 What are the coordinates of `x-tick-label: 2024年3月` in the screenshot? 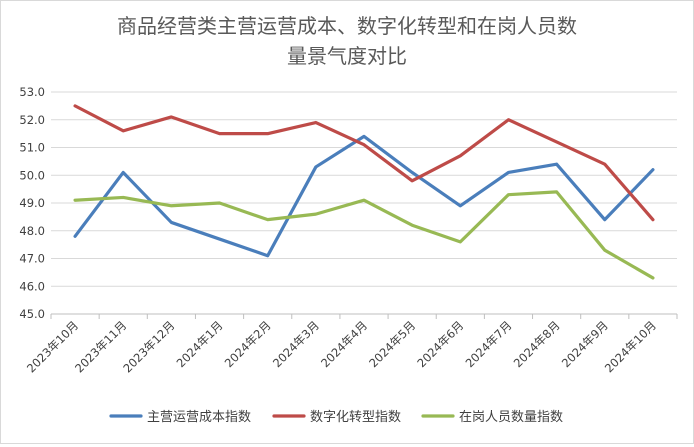 It's located at (296, 344).